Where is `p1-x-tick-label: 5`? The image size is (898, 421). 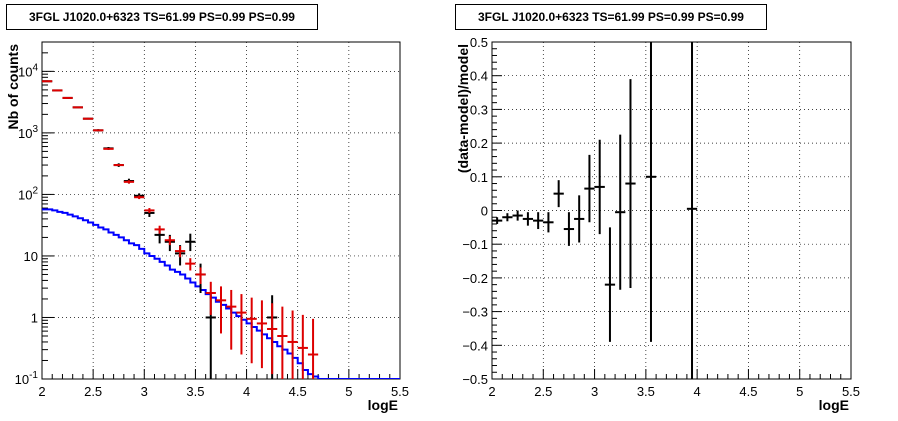 p1-x-tick-label: 5 is located at coordinates (799, 391).